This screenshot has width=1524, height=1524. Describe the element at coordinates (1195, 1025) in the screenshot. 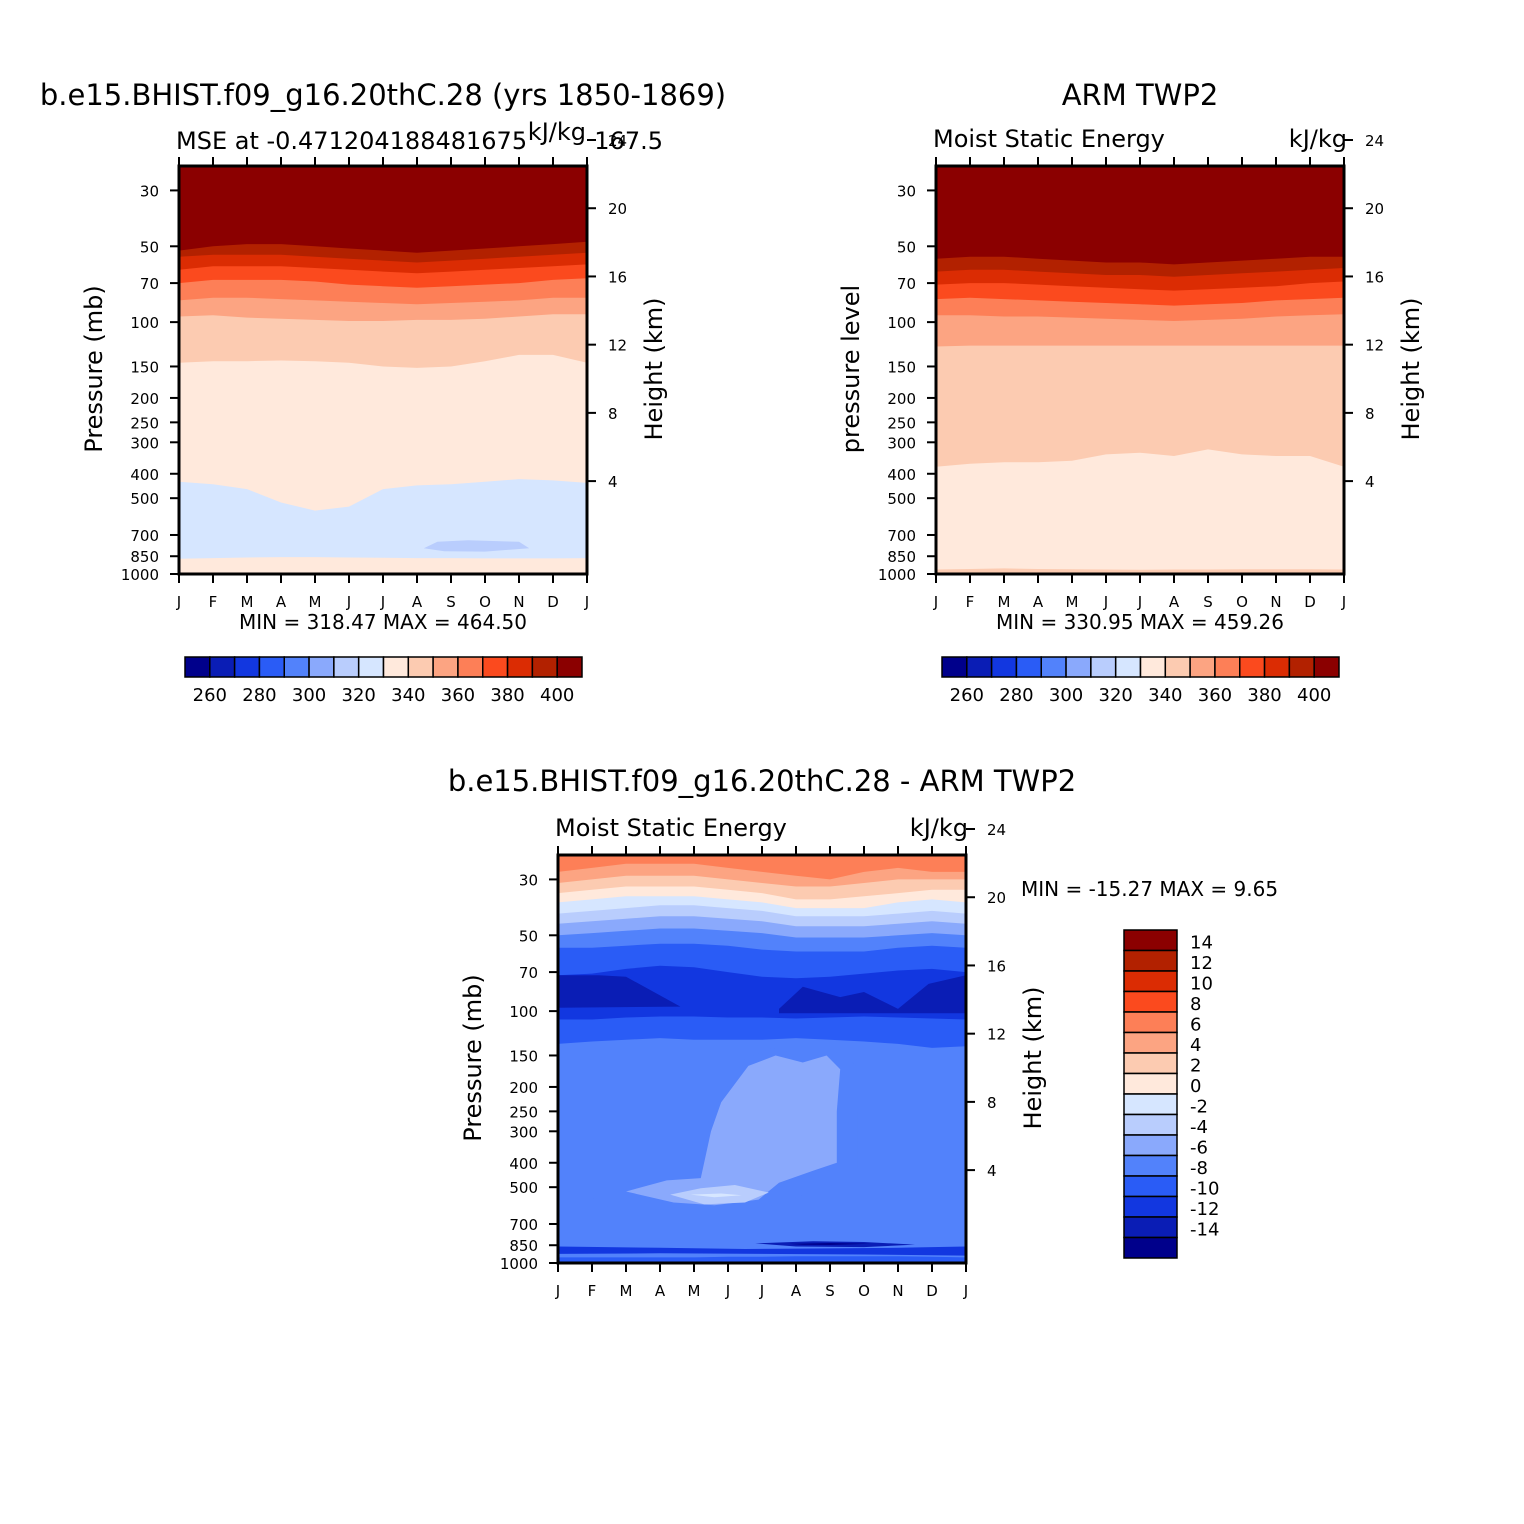

I see `colorbar-label: 6` at that location.